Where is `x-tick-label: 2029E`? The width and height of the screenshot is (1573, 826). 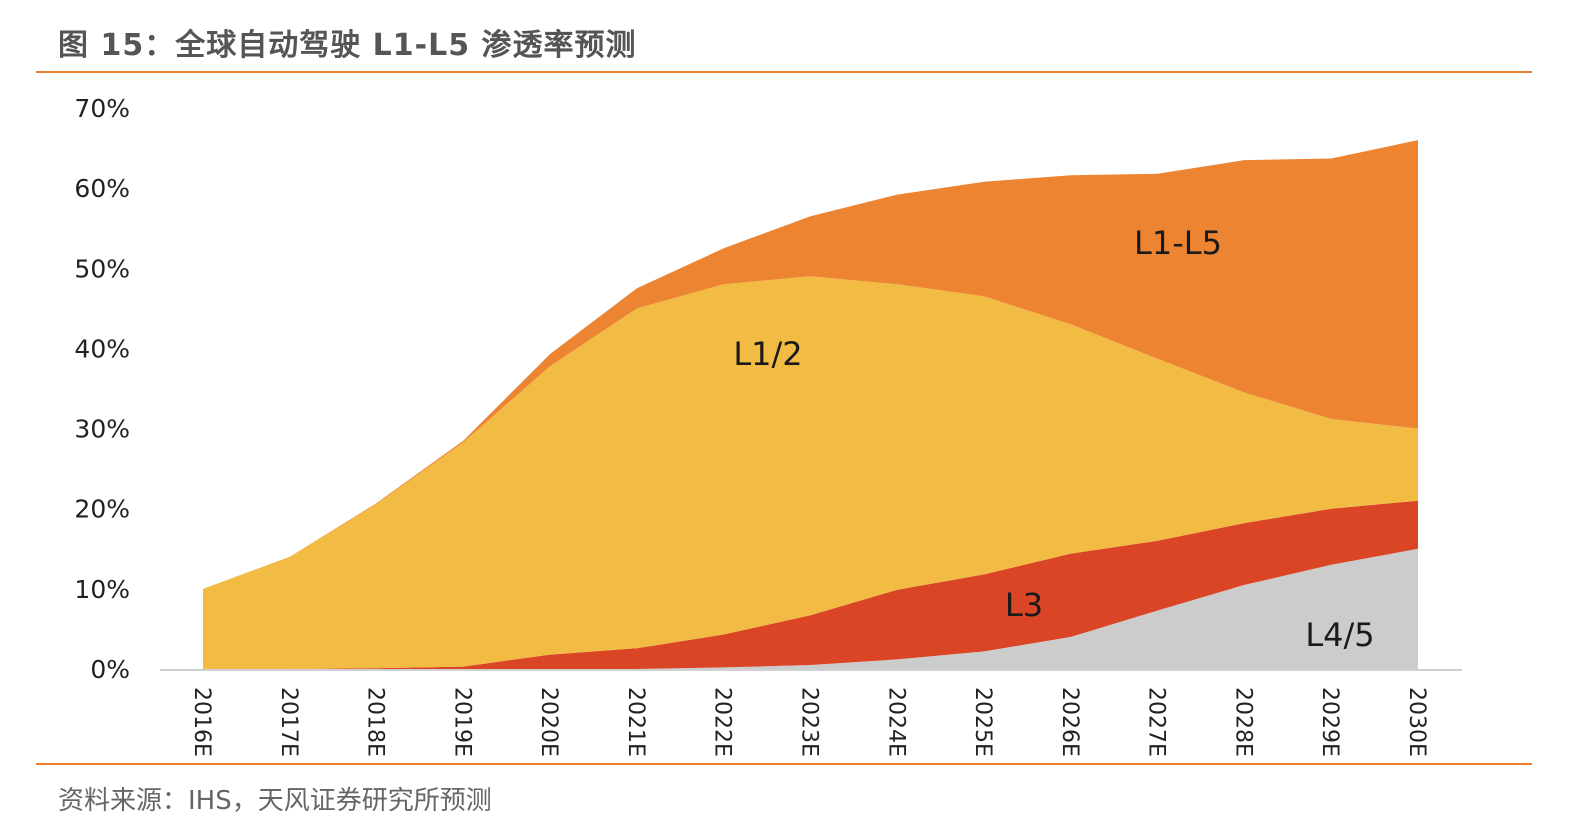 x-tick-label: 2029E is located at coordinates (1329, 722).